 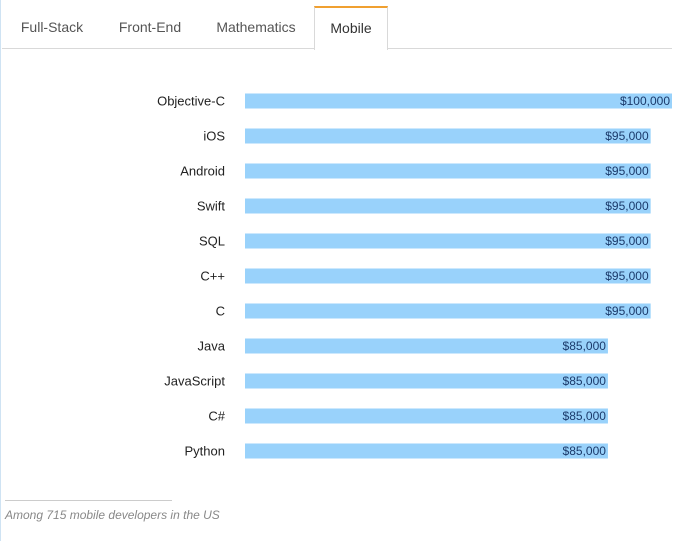 What do you see at coordinates (202, 171) in the screenshot?
I see `category-label: Android` at bounding box center [202, 171].